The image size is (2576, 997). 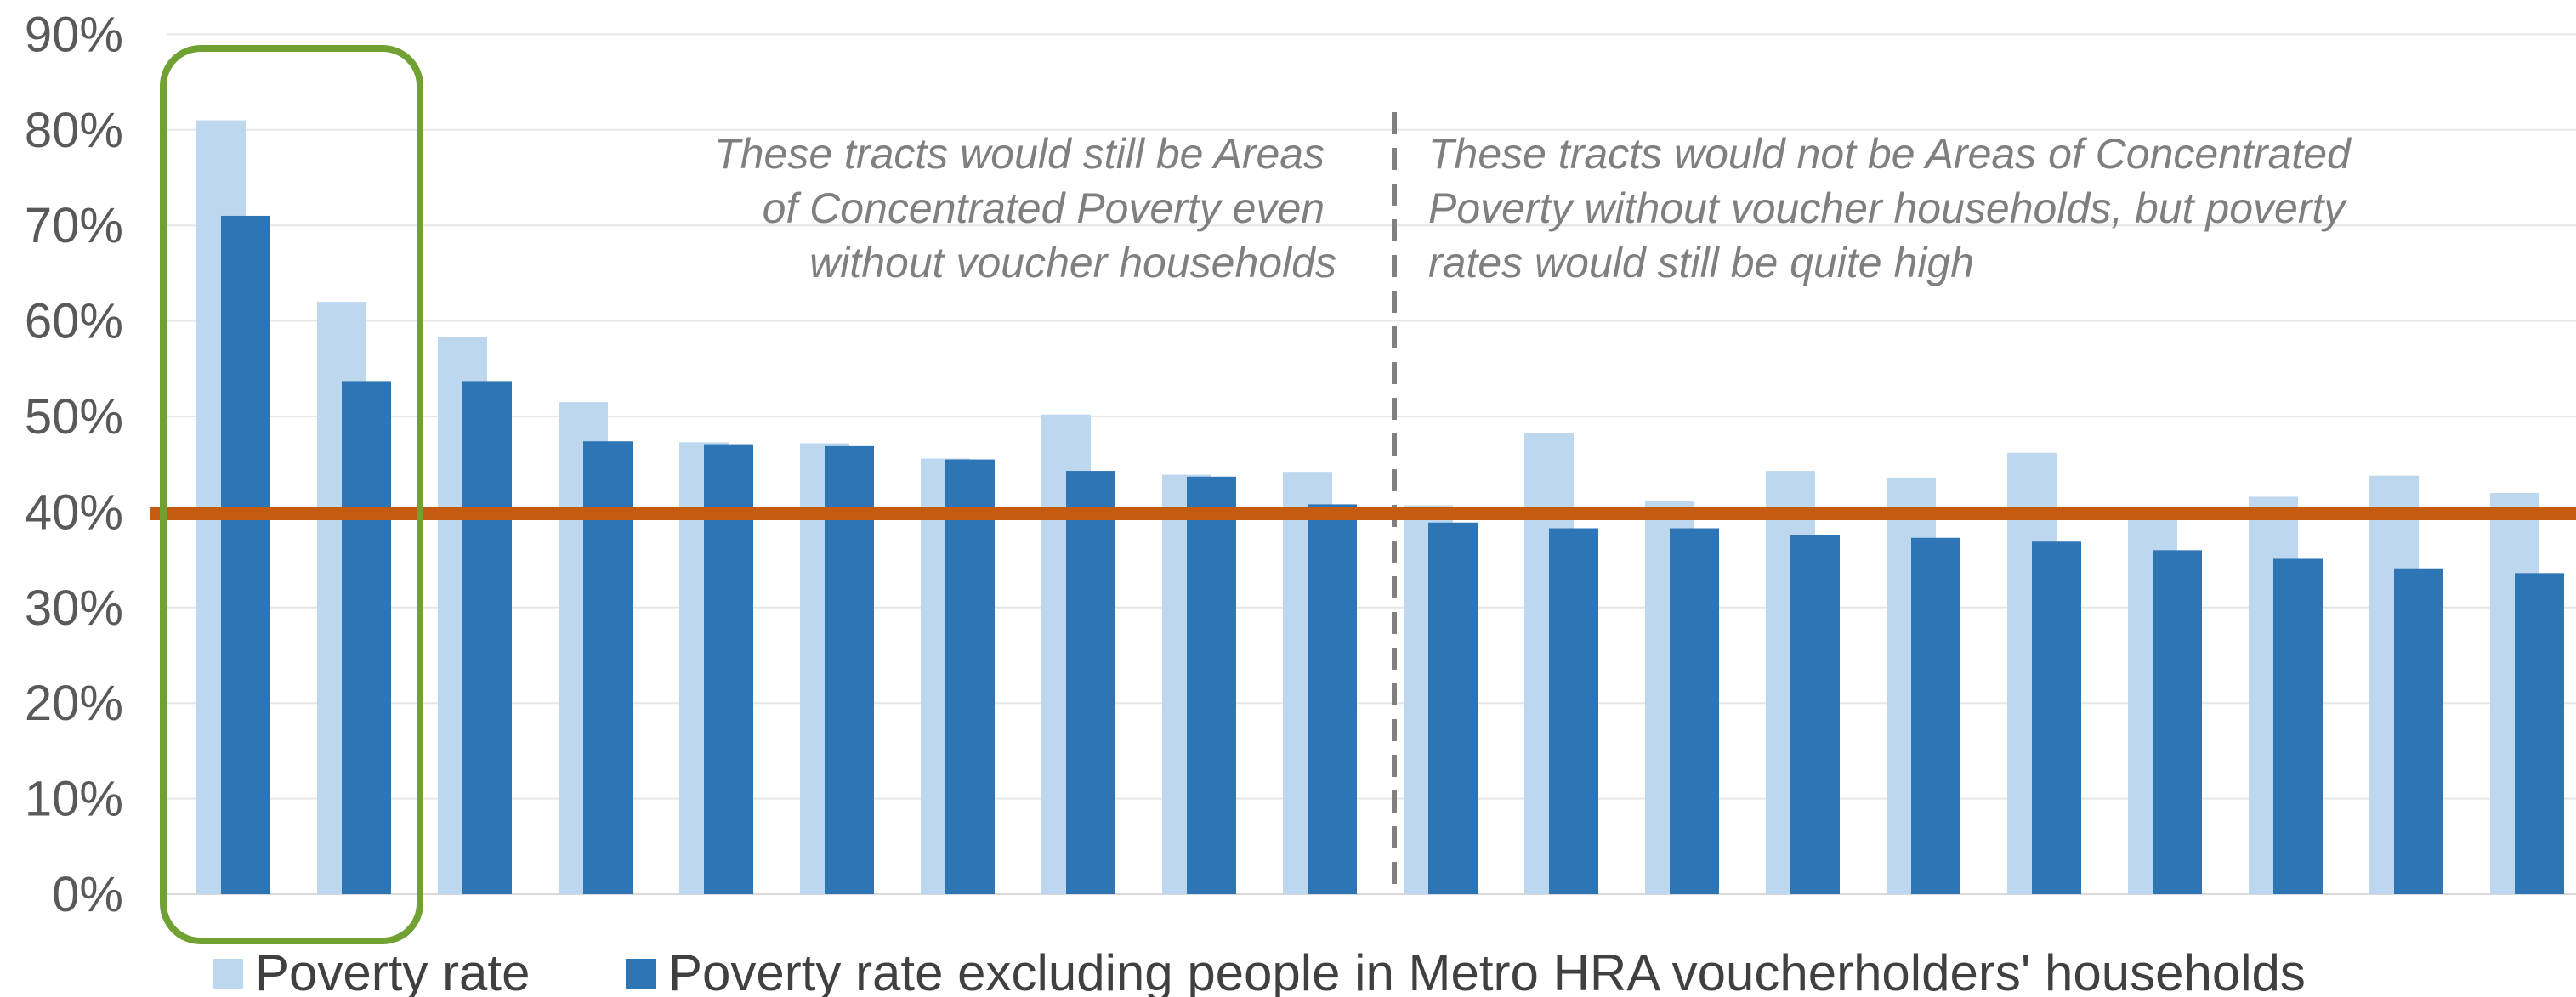 I want to click on y-axis-tick-labels: 0% 10% 20% 30% 40% 50% 60% 70% 80% 90%, so click(x=74, y=465).